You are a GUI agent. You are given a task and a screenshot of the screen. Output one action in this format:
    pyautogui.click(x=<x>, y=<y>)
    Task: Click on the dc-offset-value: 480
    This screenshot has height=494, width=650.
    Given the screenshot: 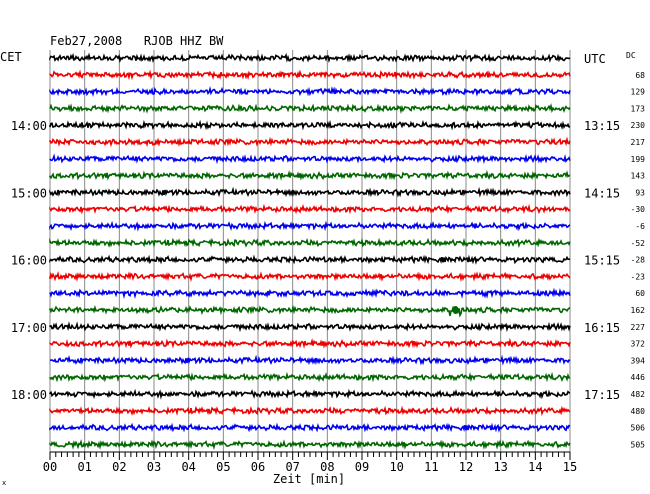 What is the action you would take?
    pyautogui.click(x=638, y=411)
    